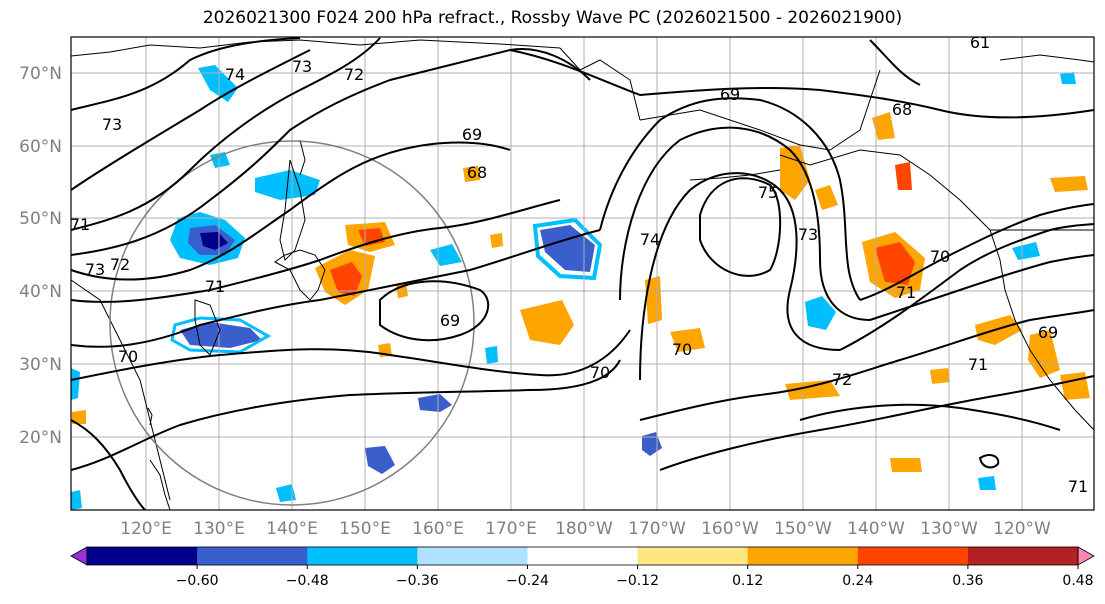 This screenshot has width=1105, height=604. I want to click on pos-anomaly-e3, so click(1069, 184).